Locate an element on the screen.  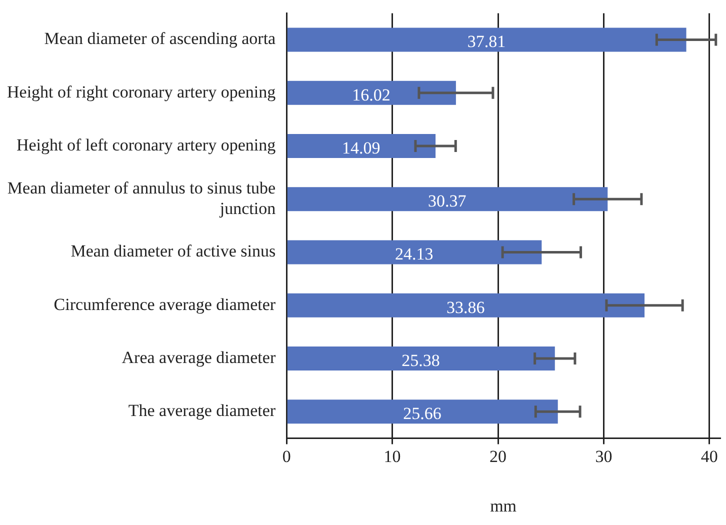
data-label: 25.38 is located at coordinates (421, 360).